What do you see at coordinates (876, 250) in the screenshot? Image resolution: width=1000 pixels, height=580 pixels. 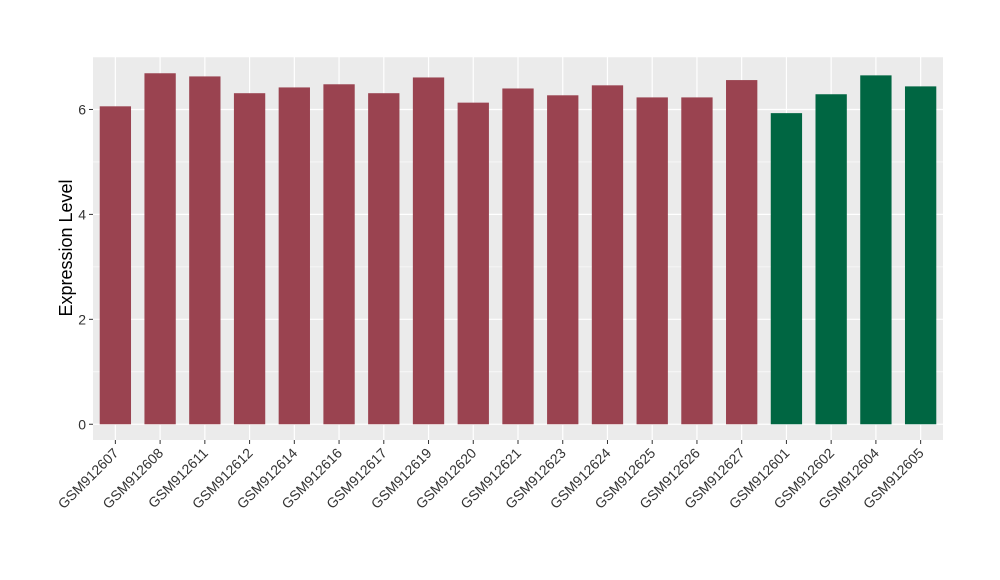 I see `bar-GSM912604` at bounding box center [876, 250].